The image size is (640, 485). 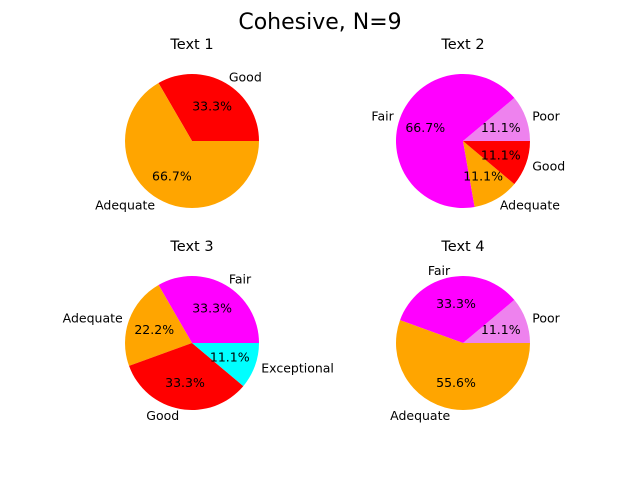 What do you see at coordinates (172, 175) in the screenshot?
I see `slice-percent-adequate: 66.7%` at bounding box center [172, 175].